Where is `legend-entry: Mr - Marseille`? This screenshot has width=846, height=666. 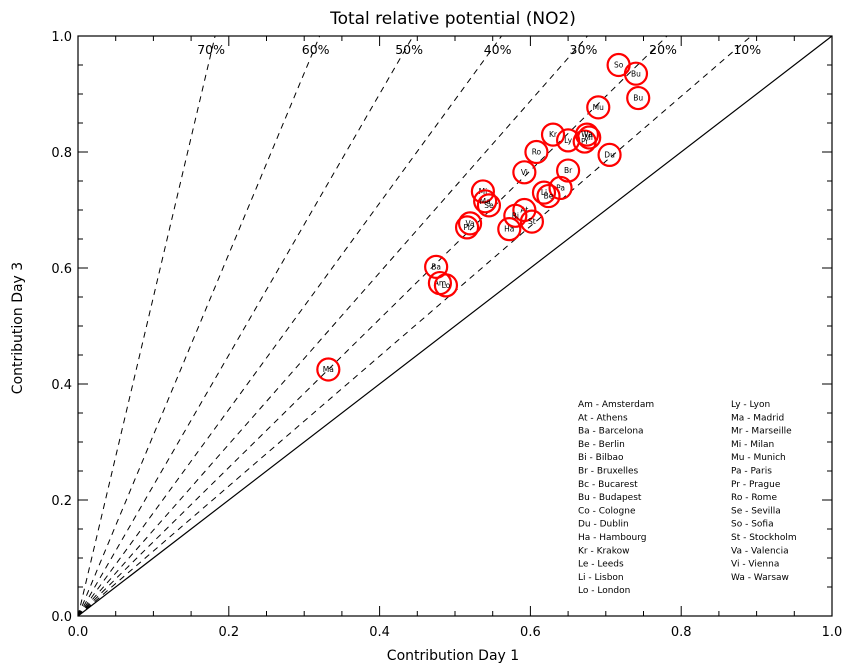
legend-entry: Mr - Marseille is located at coordinates (761, 432).